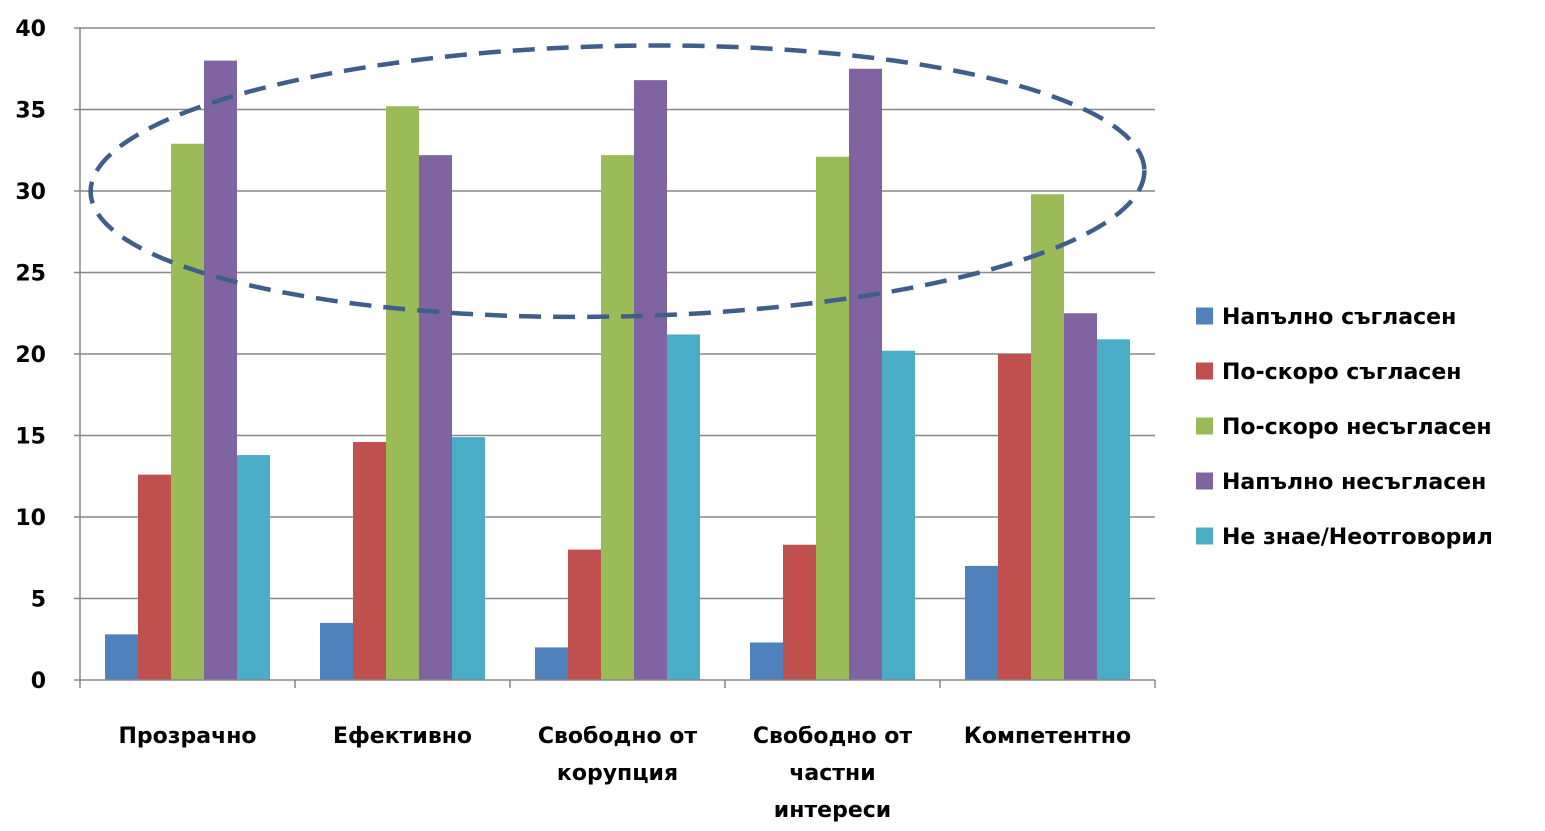 This screenshot has height=831, width=1545. What do you see at coordinates (30, 111) in the screenshot?
I see `y-tick-label: 35` at bounding box center [30, 111].